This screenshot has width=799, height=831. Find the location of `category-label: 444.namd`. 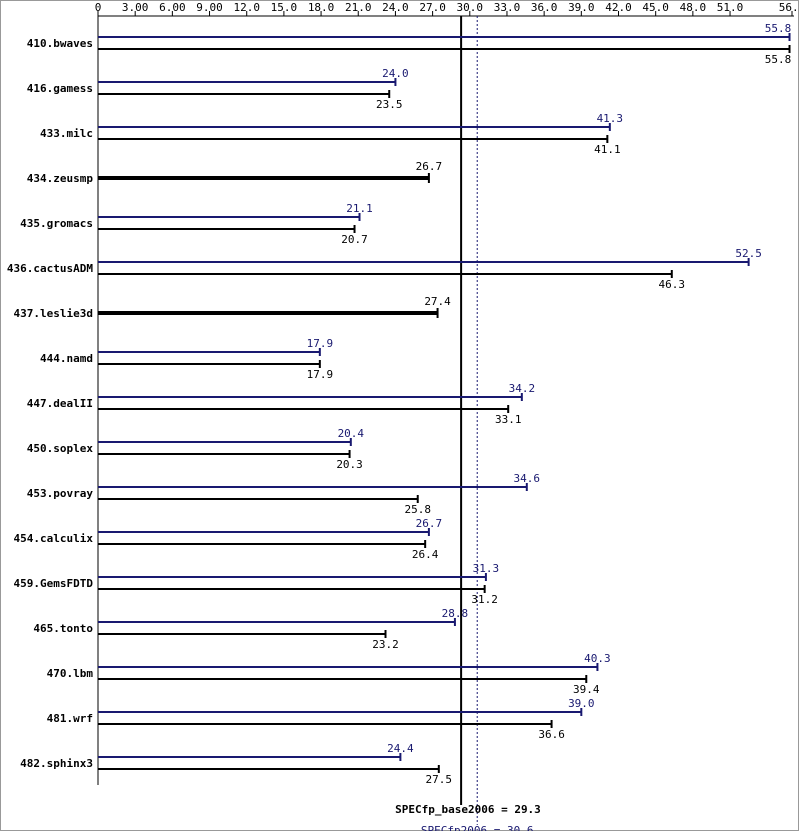

category-label: 444.namd is located at coordinates (66, 358).